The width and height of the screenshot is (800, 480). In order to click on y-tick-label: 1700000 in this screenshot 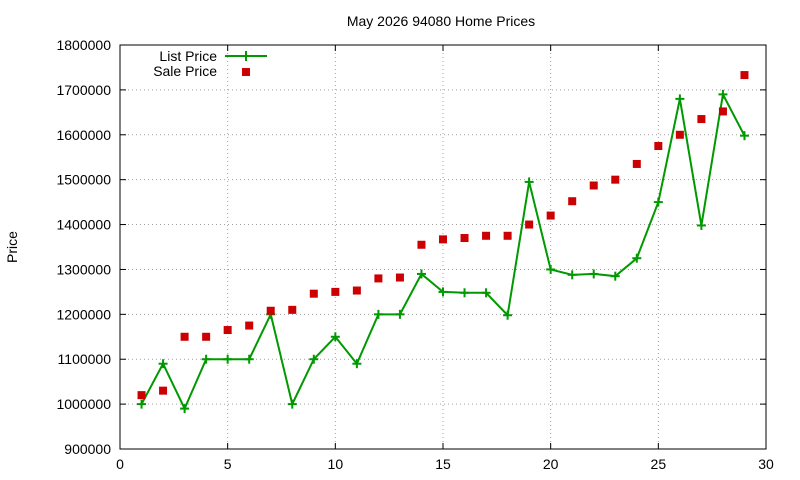, I will do `click(83, 90)`.